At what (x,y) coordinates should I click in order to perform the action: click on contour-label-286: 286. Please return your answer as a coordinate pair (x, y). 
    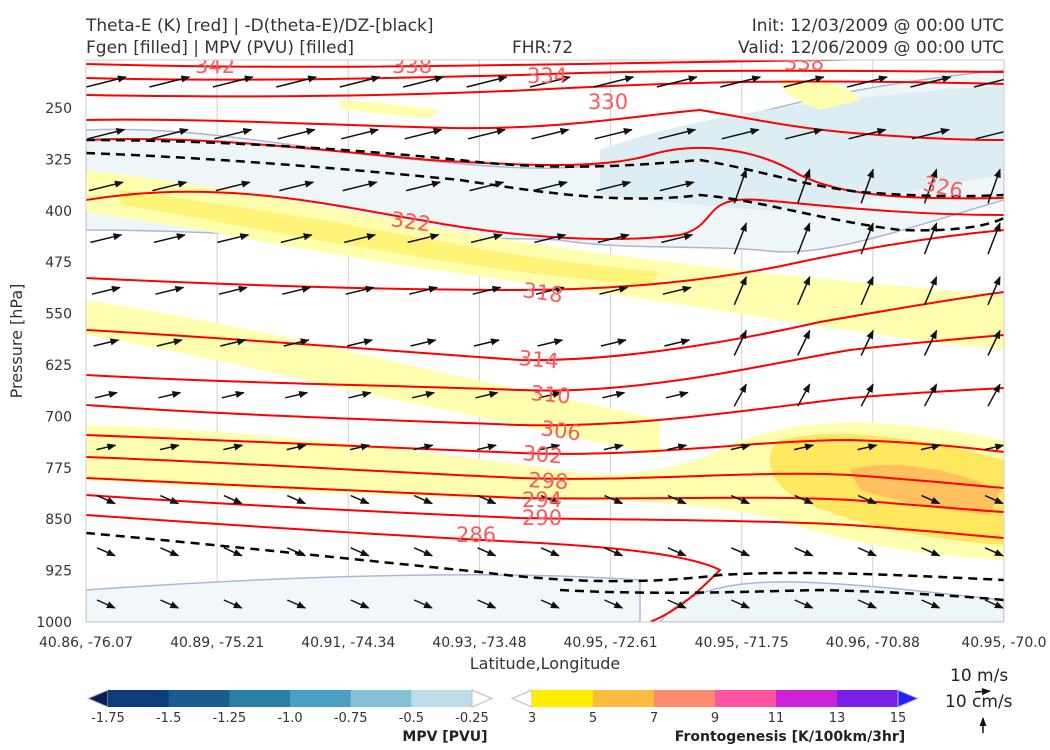
    Looking at the image, I should click on (476, 535).